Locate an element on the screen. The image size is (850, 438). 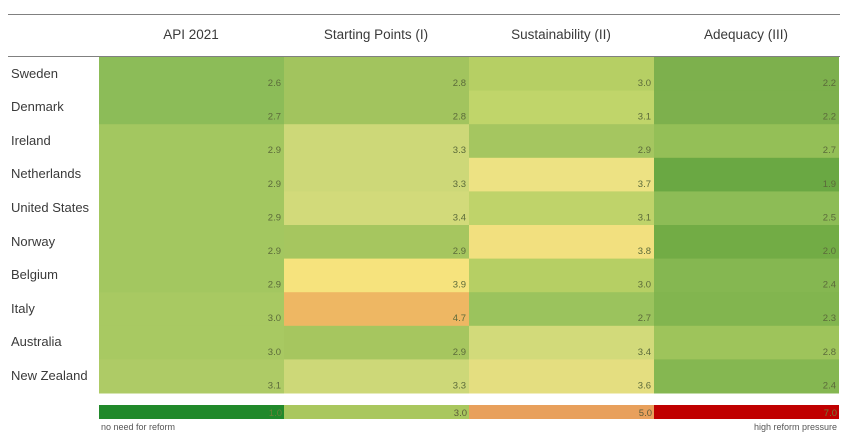
cell-value-label: 2.5 is located at coordinates (829, 217).